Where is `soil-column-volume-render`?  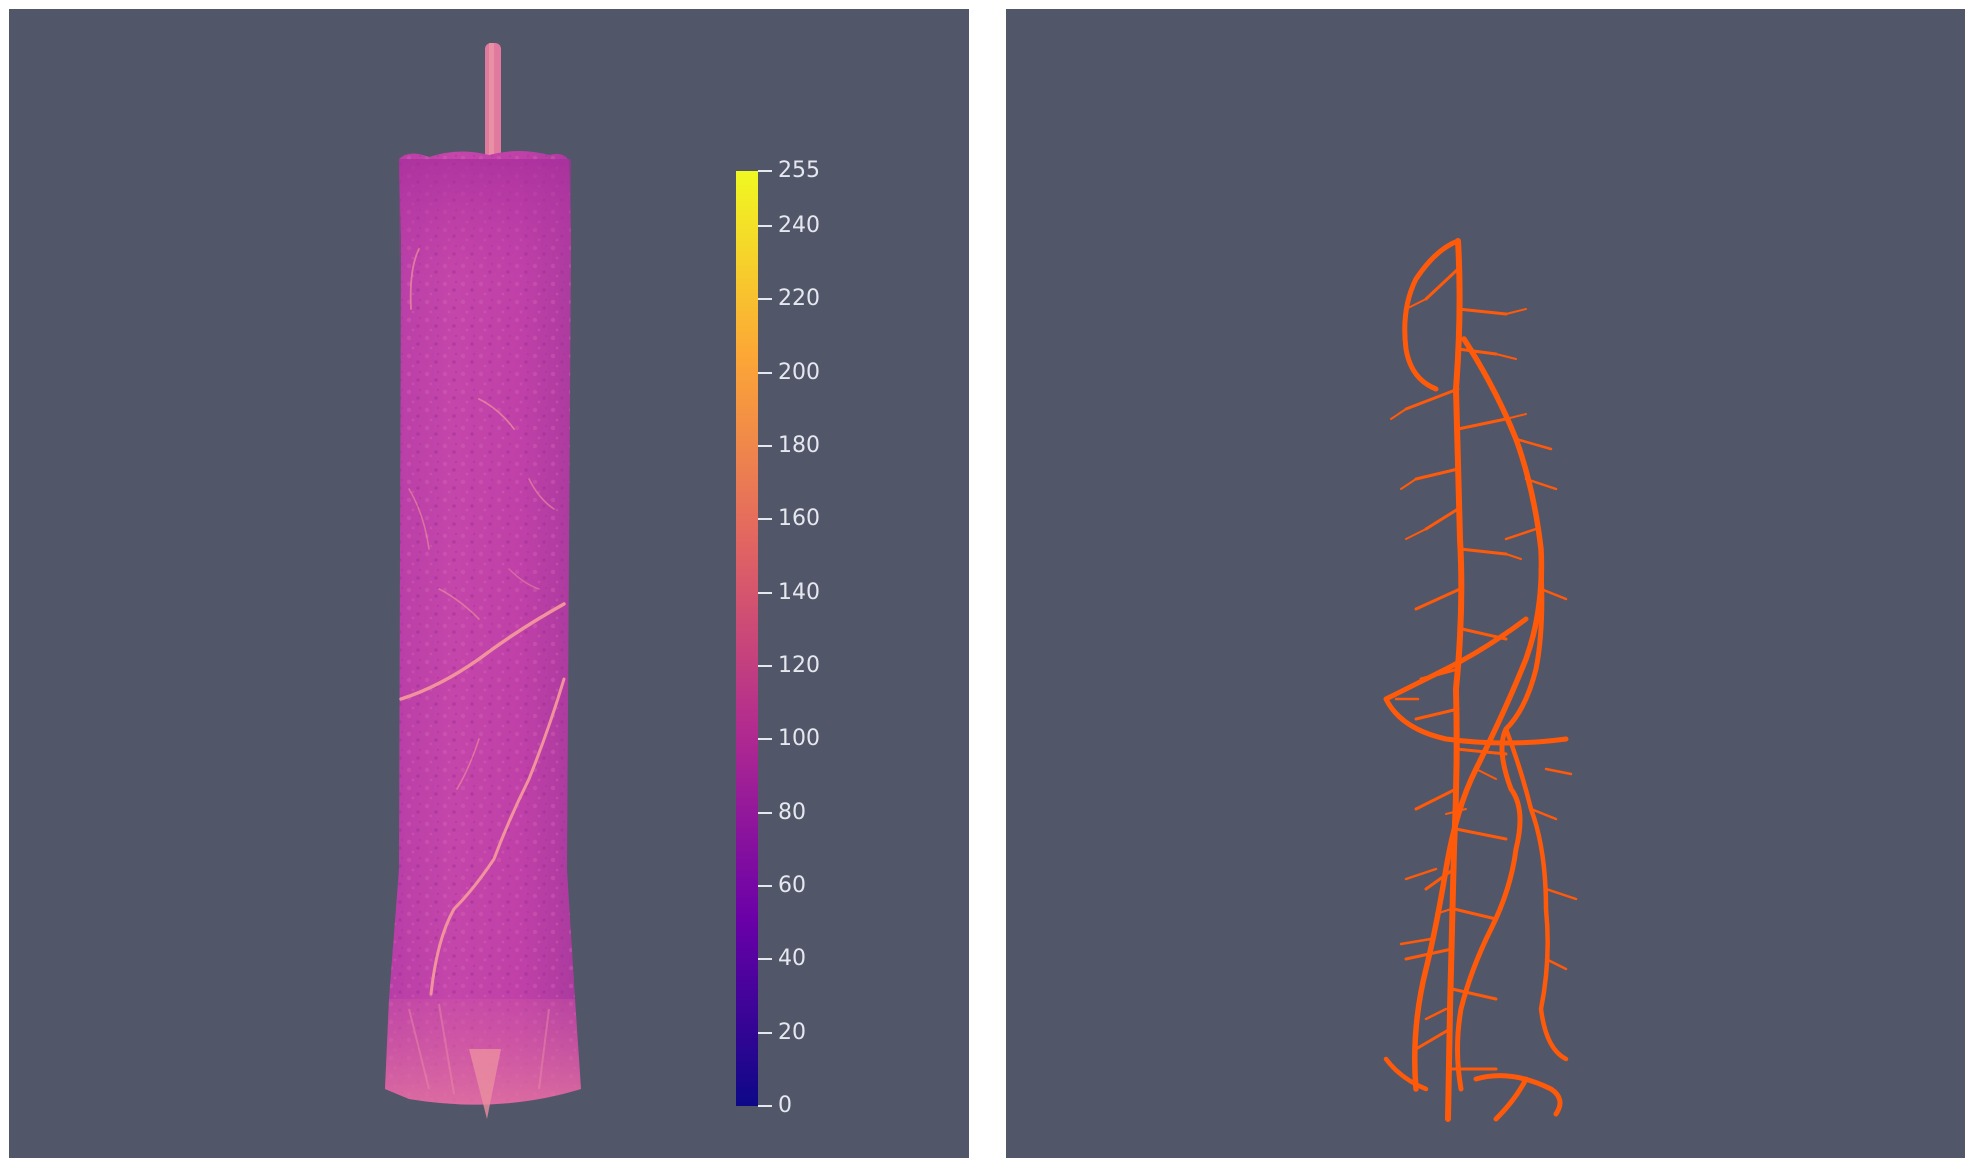 soil-column-volume-render is located at coordinates (483, 581).